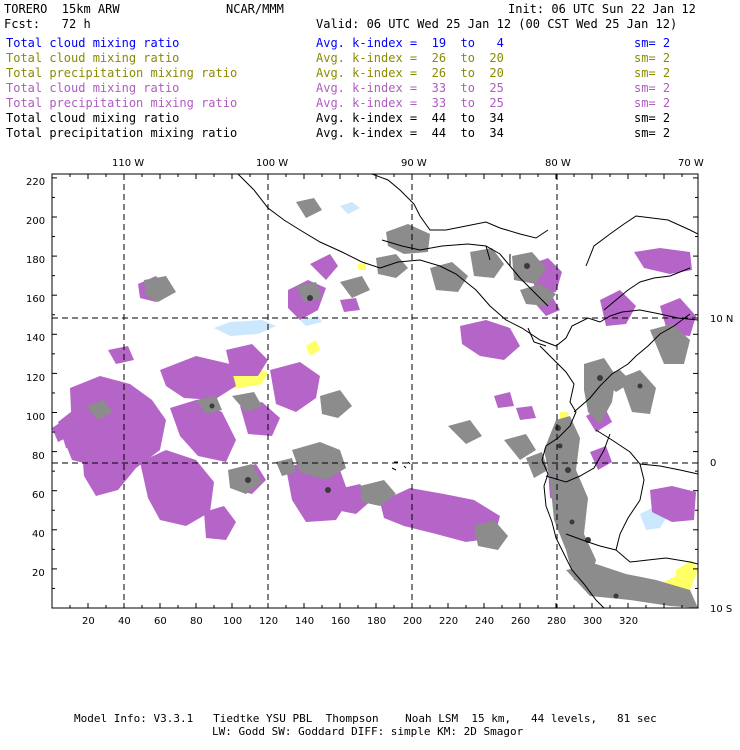 This screenshot has height=750, width=740. Describe the element at coordinates (691, 163) in the screenshot. I see `lon-label-70w: 70 W` at that location.